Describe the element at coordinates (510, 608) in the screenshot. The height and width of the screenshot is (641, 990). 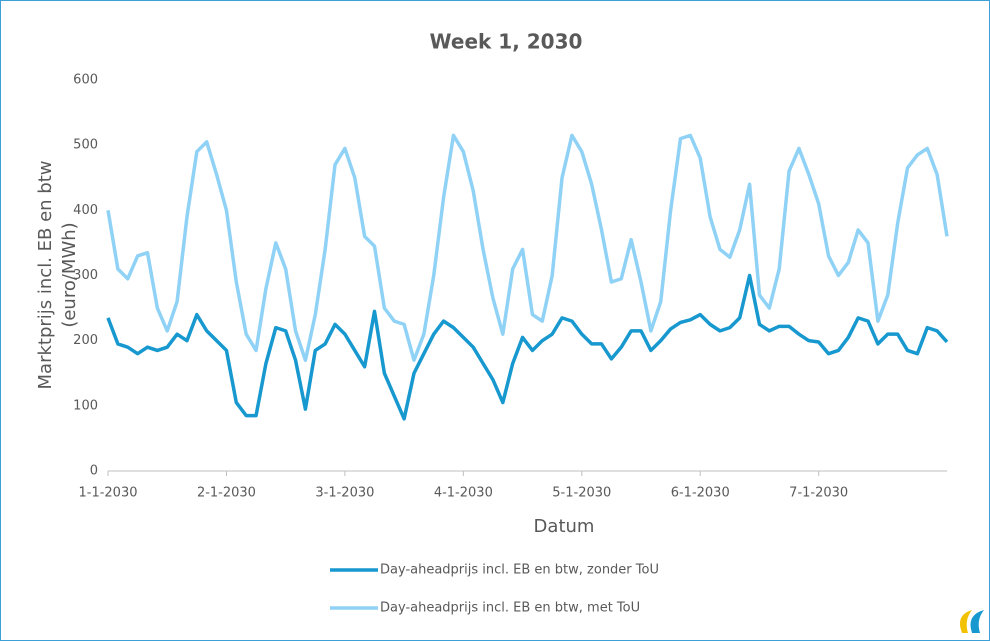
I see `legend-label: Day-aheadprijs incl. EB en btw, met ToU` at that location.